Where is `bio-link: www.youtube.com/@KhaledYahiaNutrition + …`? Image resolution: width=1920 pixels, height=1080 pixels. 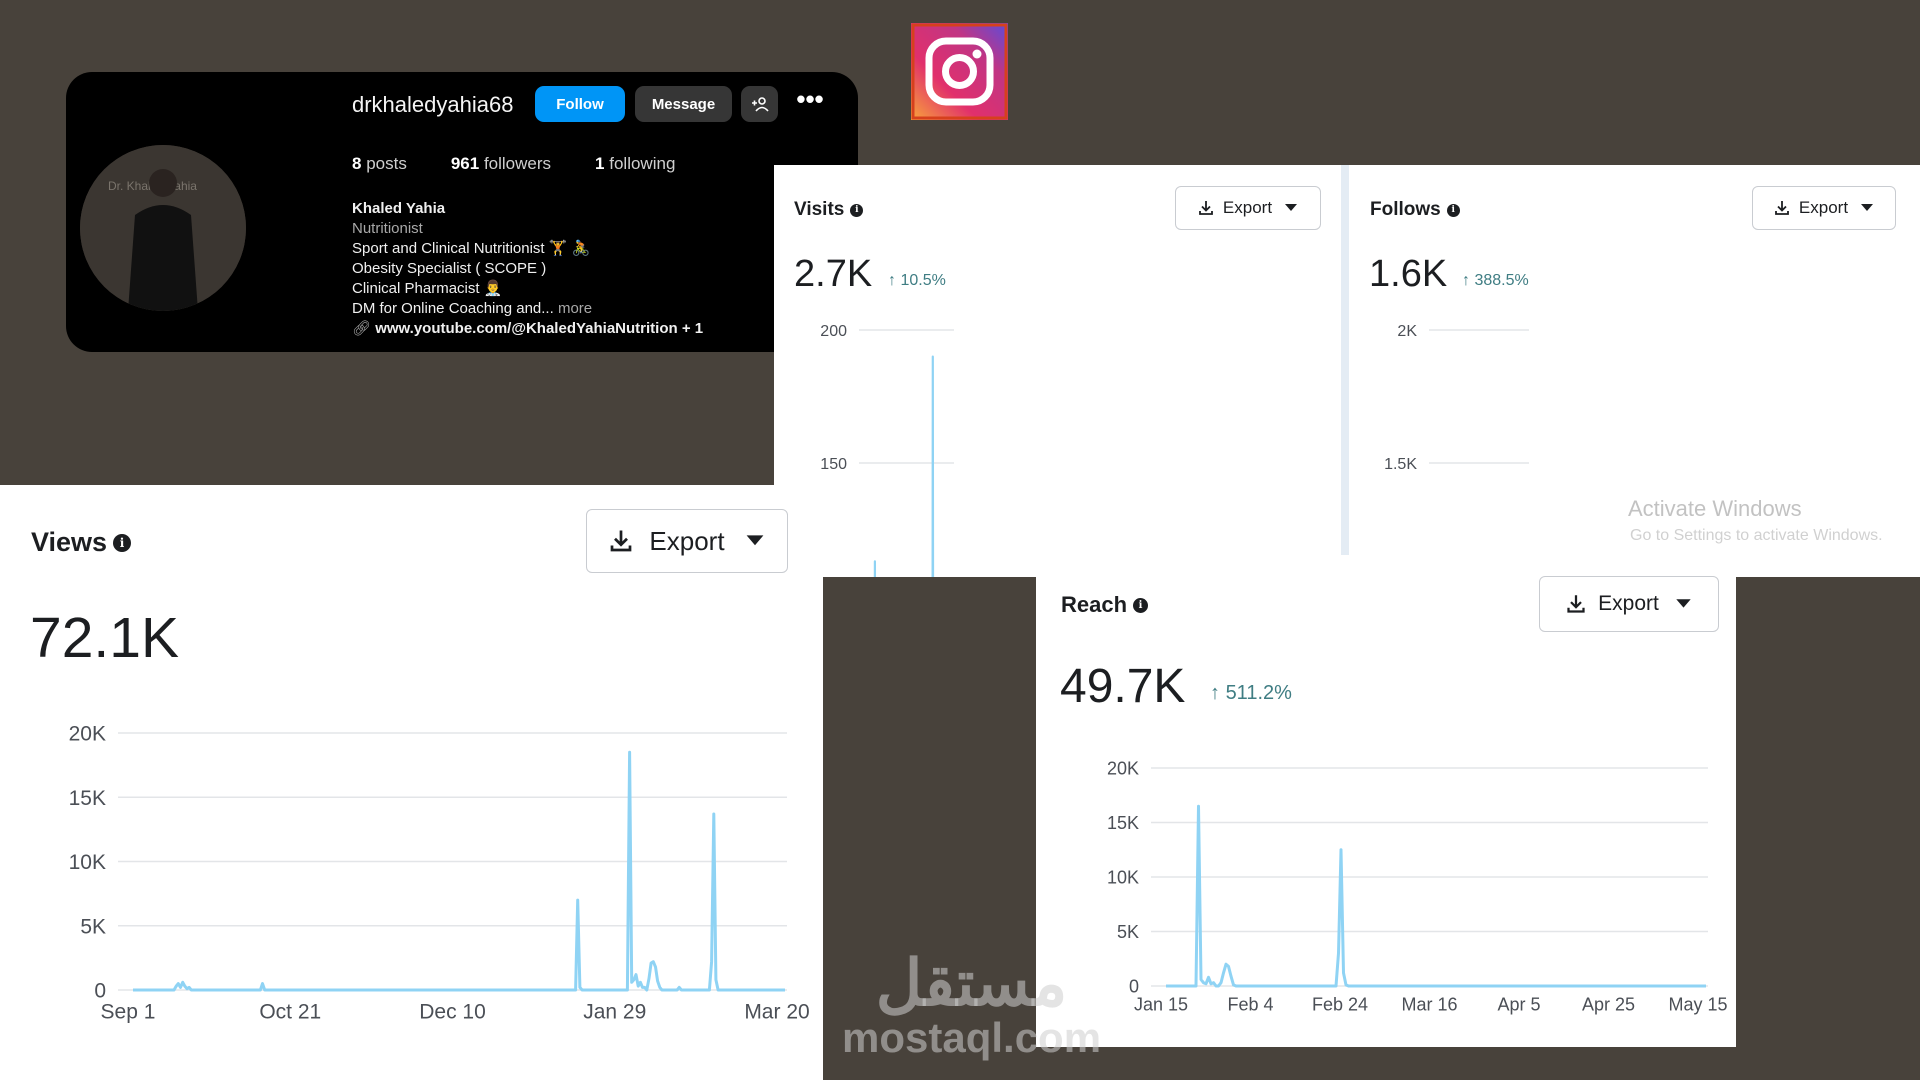 bio-link: www.youtube.com/@KhaledYahiaNutrition + … is located at coordinates (539, 328).